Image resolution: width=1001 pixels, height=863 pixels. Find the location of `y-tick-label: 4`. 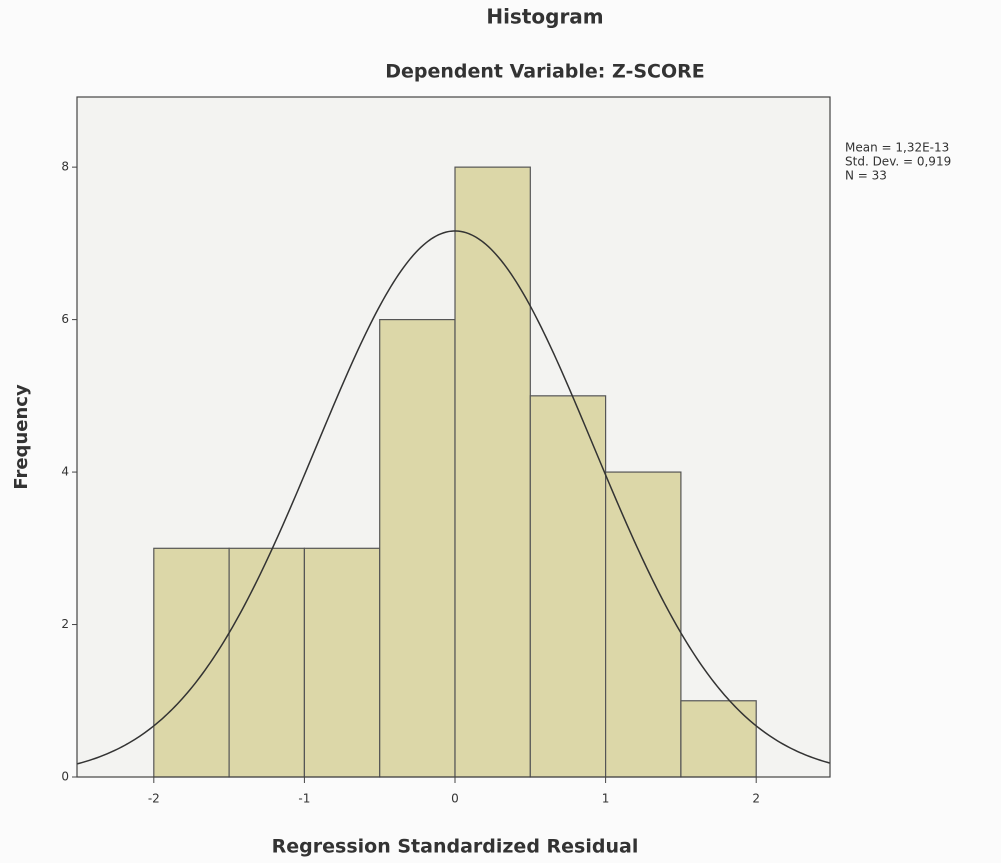

y-tick-label: 4 is located at coordinates (65, 472).